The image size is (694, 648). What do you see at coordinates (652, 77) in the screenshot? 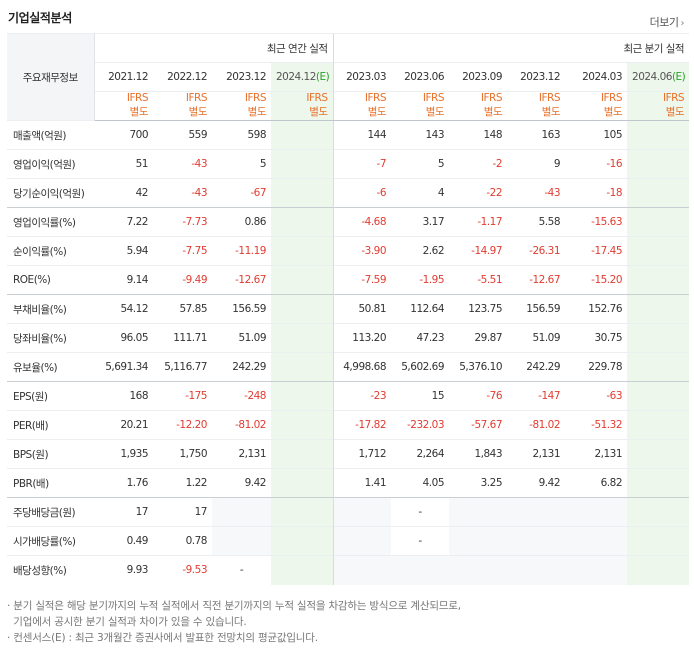
I see `period-label: 2024.06` at bounding box center [652, 77].